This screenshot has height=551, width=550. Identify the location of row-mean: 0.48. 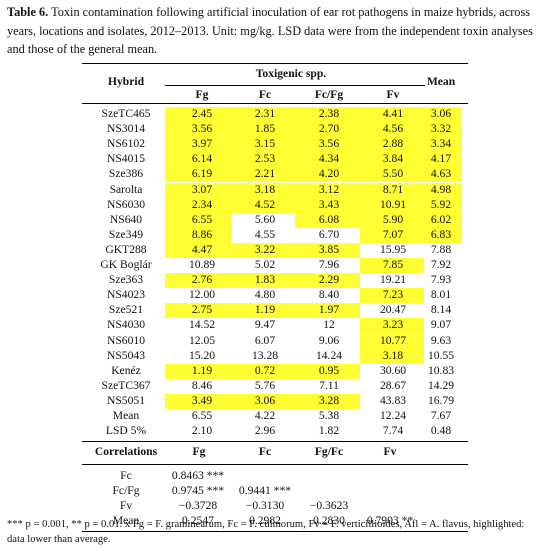
(441, 430).